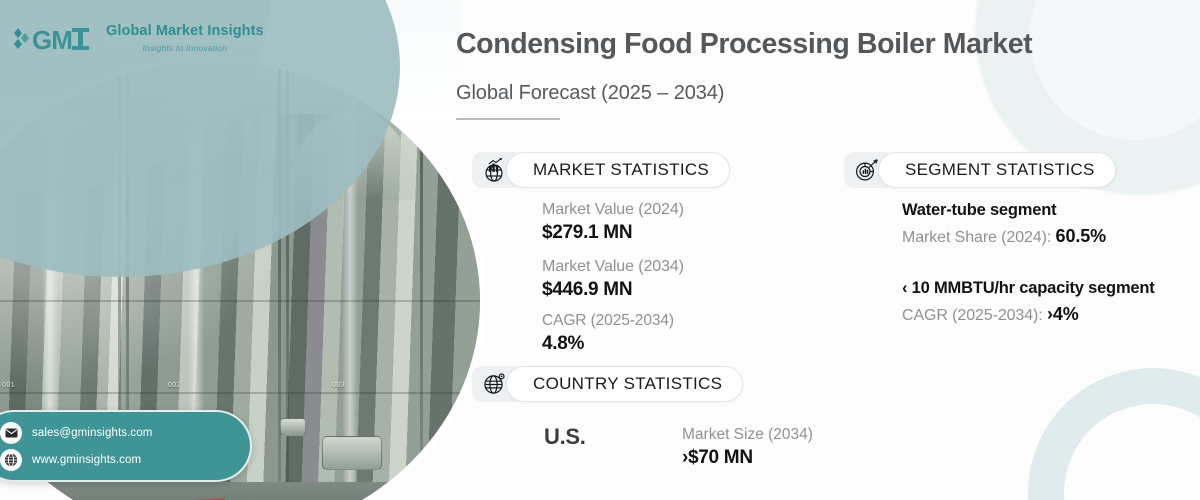 Image resolution: width=1200 pixels, height=500 pixels. What do you see at coordinates (979, 210) in the screenshot?
I see `segment-1-name: Water-tube segment` at bounding box center [979, 210].